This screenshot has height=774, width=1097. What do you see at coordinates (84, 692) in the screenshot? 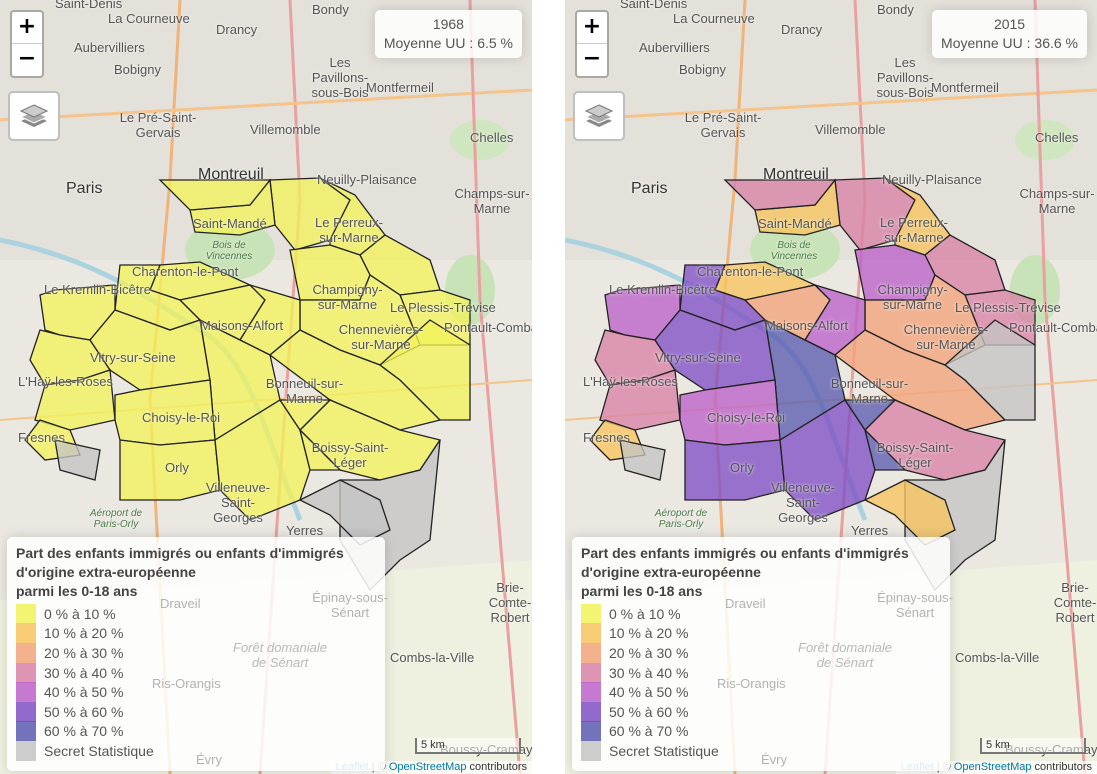
I see `legend-label: 40 % à 50 %` at bounding box center [84, 692].